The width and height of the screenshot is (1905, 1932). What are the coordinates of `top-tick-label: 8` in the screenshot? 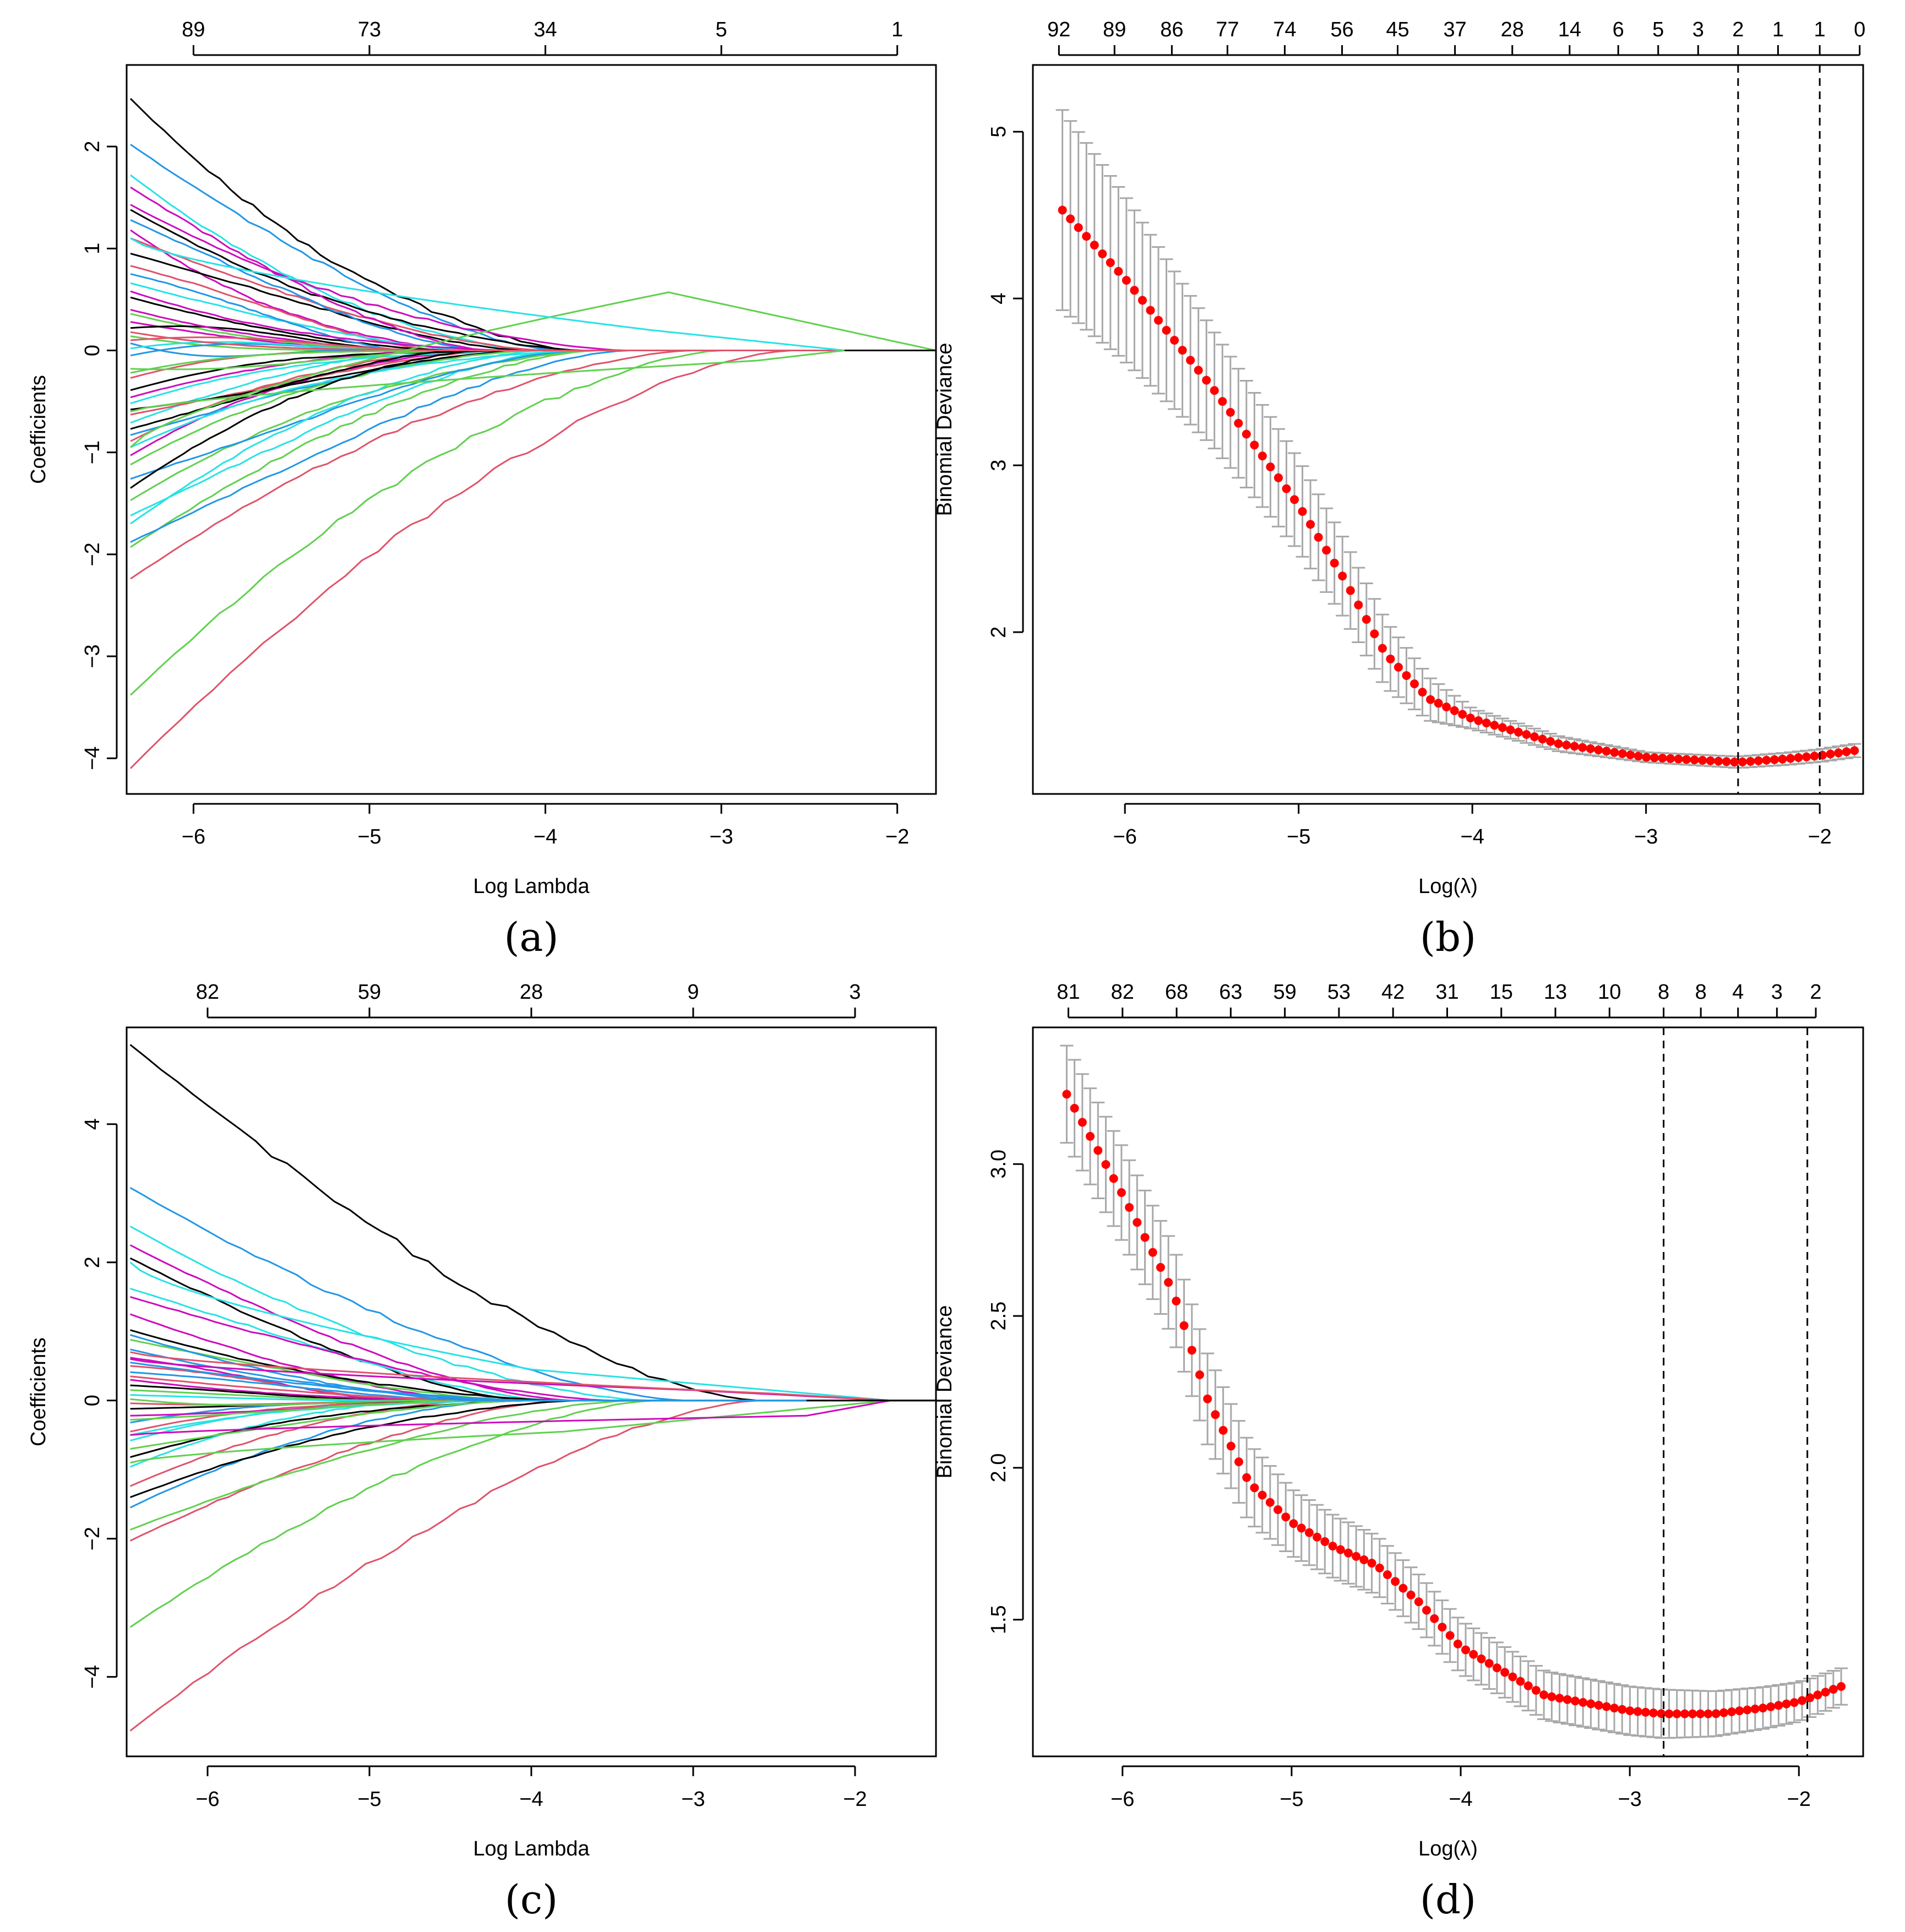 It's located at (1701, 992).